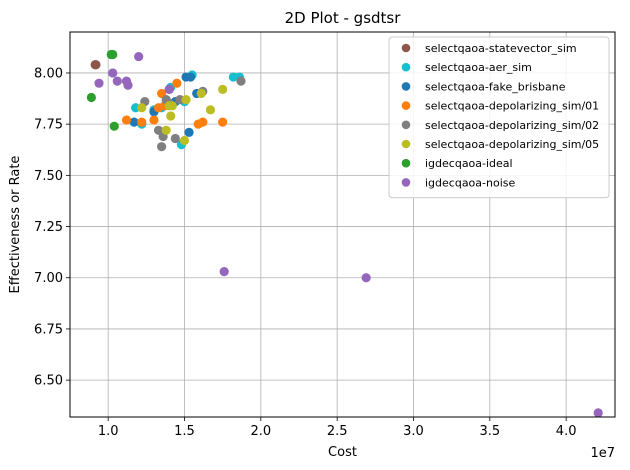  What do you see at coordinates (15, 225) in the screenshot?
I see `y-axis-label: Effectiveness or Rate` at bounding box center [15, 225].